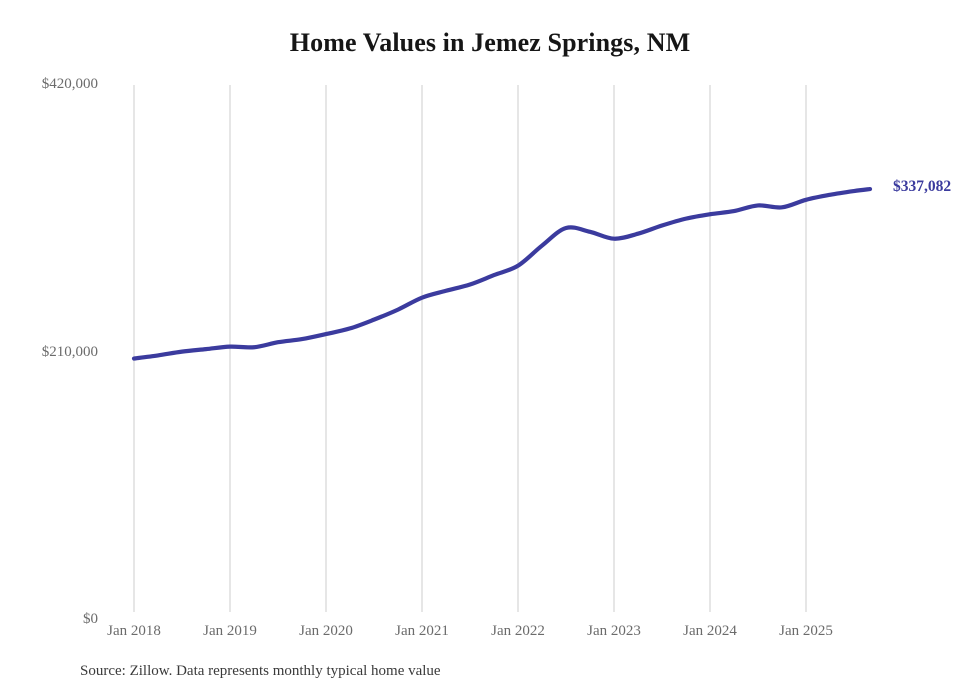 This screenshot has width=980, height=699. What do you see at coordinates (518, 631) in the screenshot?
I see `x-tick-label-jan-2022: Jan 2022` at bounding box center [518, 631].